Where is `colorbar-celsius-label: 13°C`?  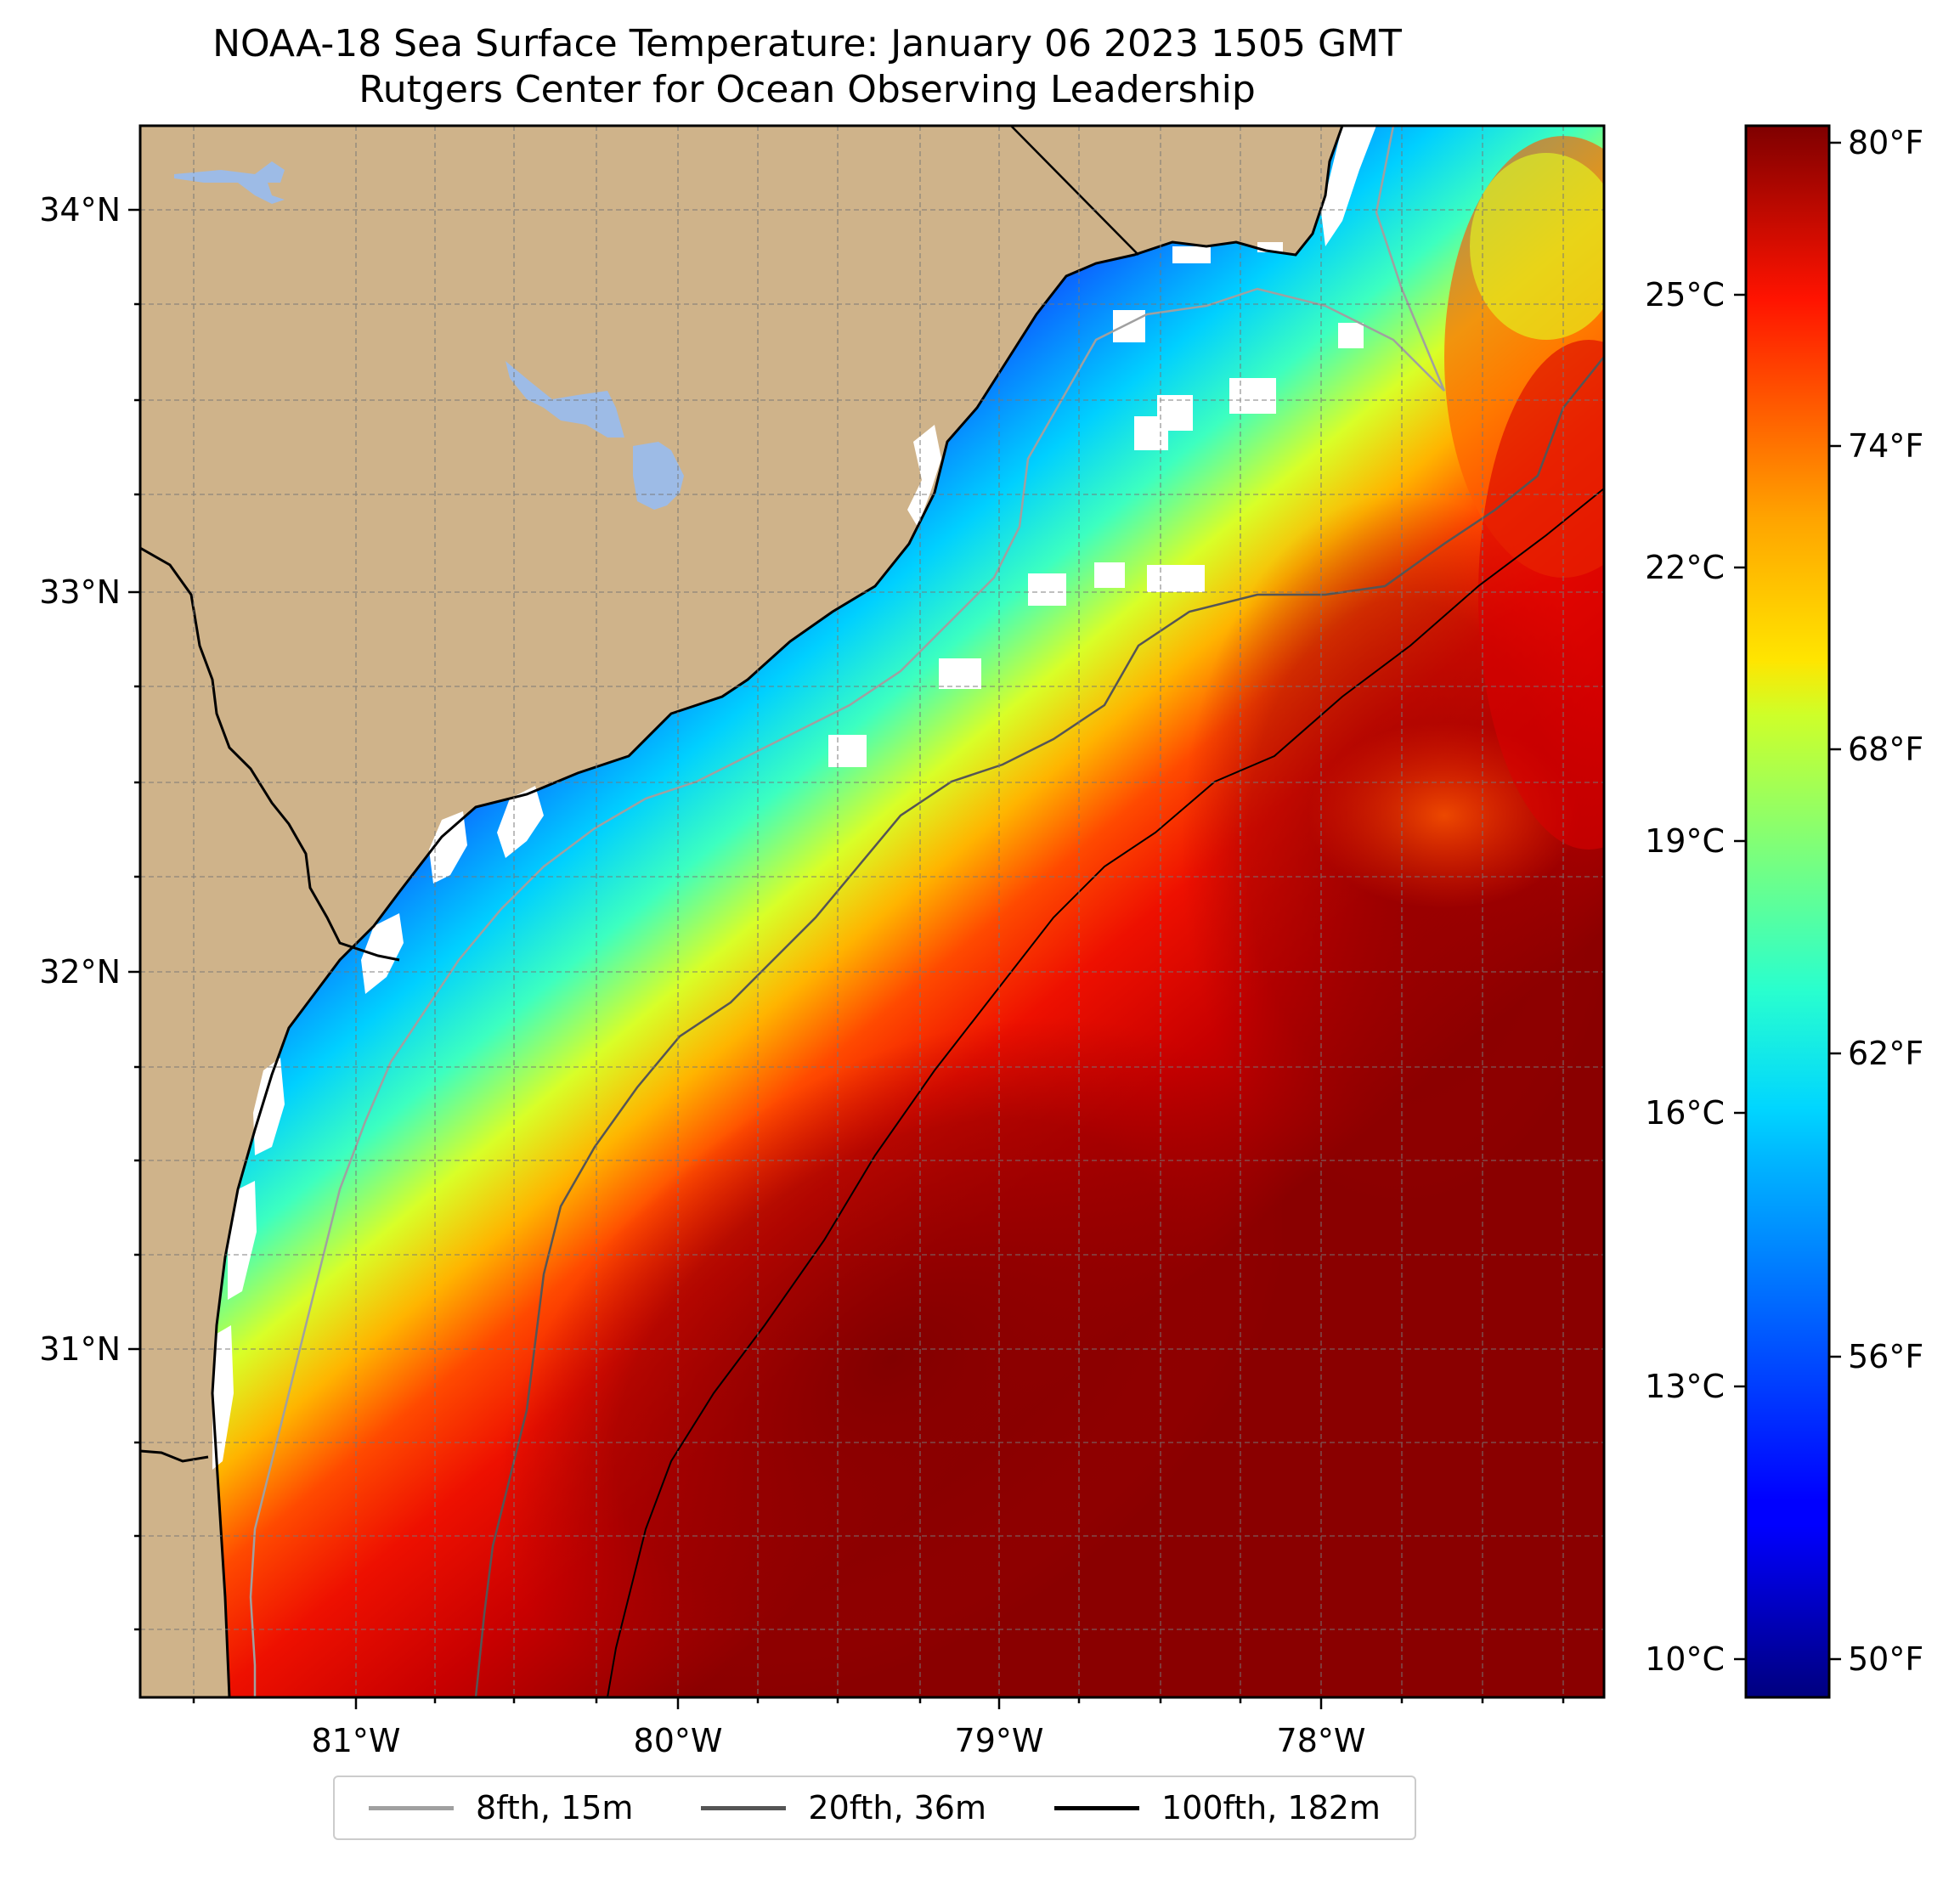 colorbar-celsius-label: 13°C is located at coordinates (1685, 1386).